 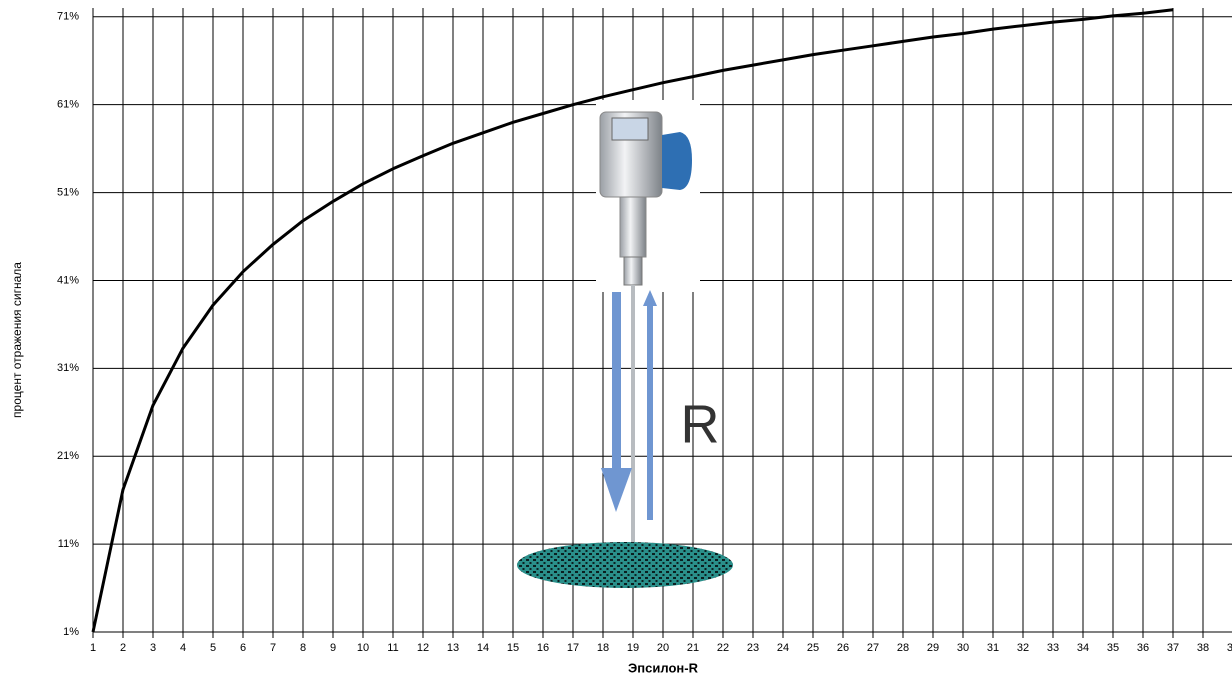 What do you see at coordinates (17, 340) in the screenshot?
I see `y-axis-title: процент отражения сигнала` at bounding box center [17, 340].